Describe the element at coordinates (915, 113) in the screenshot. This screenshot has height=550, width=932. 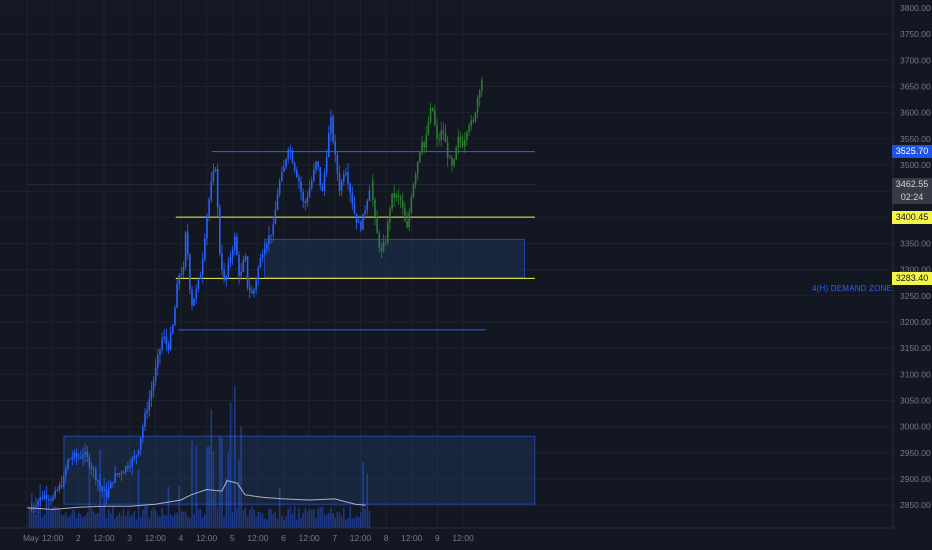
I see `price-tick-label: 3600.00` at that location.